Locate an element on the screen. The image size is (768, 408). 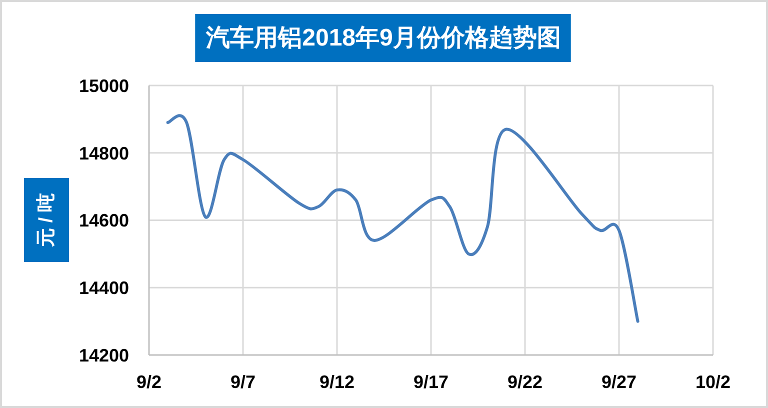
x-tick-label: 9/17 is located at coordinates (431, 382).